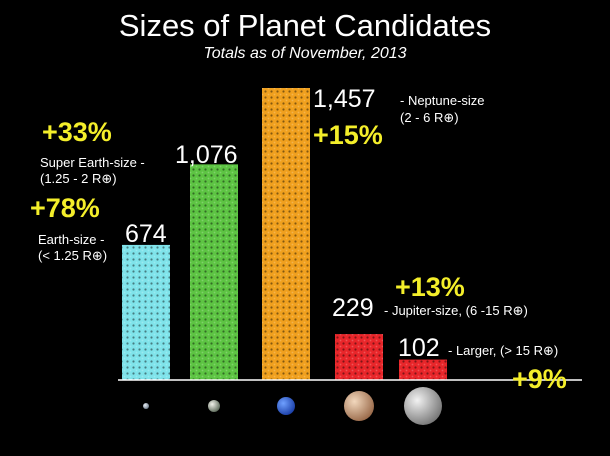 This screenshot has width=610, height=456. I want to click on label-jupiter: - Jupiter-size, (6 -15 R⊕), so click(456, 310).